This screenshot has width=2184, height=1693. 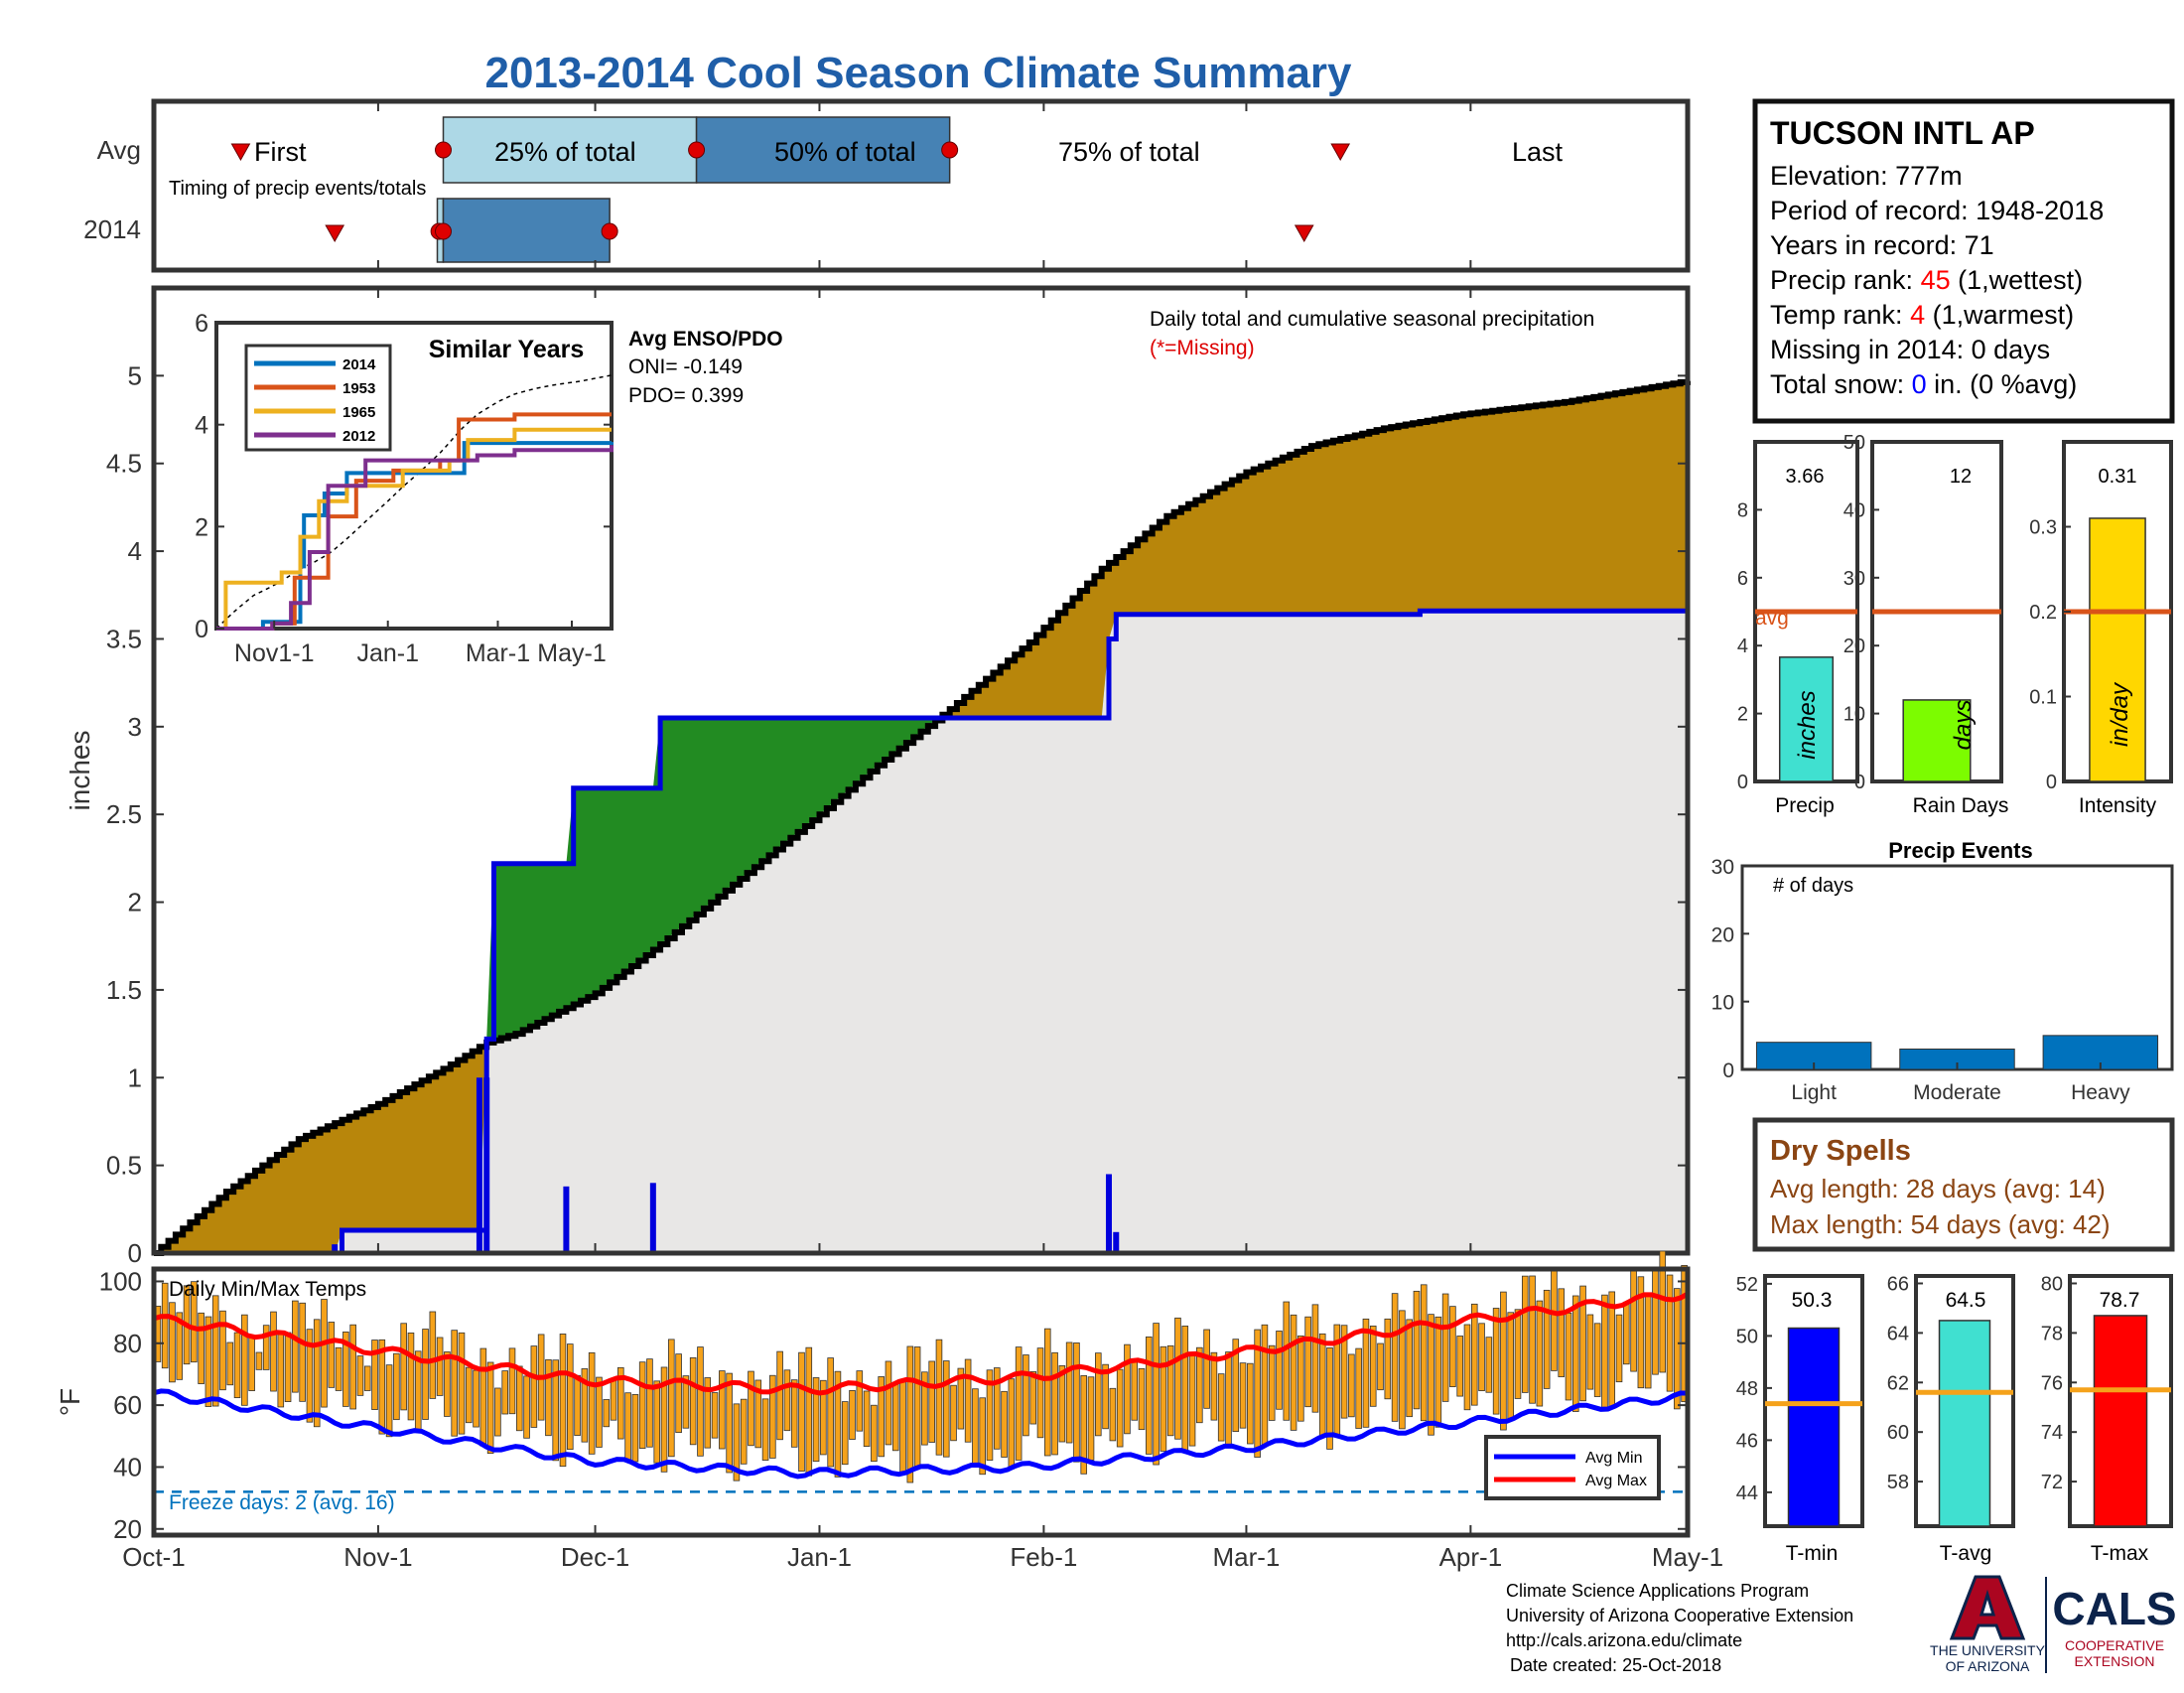 What do you see at coordinates (377, 1557) in the screenshot?
I see `xtick-label: Nov-1` at bounding box center [377, 1557].